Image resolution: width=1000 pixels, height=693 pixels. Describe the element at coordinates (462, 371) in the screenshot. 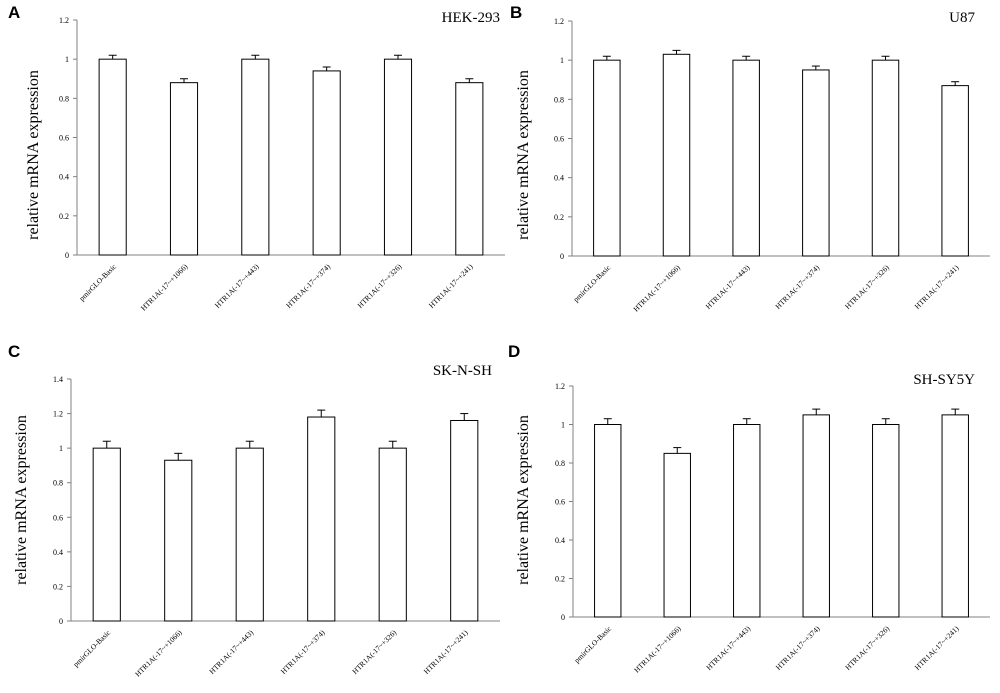

I see `chart-title: SK-N-SH` at that location.